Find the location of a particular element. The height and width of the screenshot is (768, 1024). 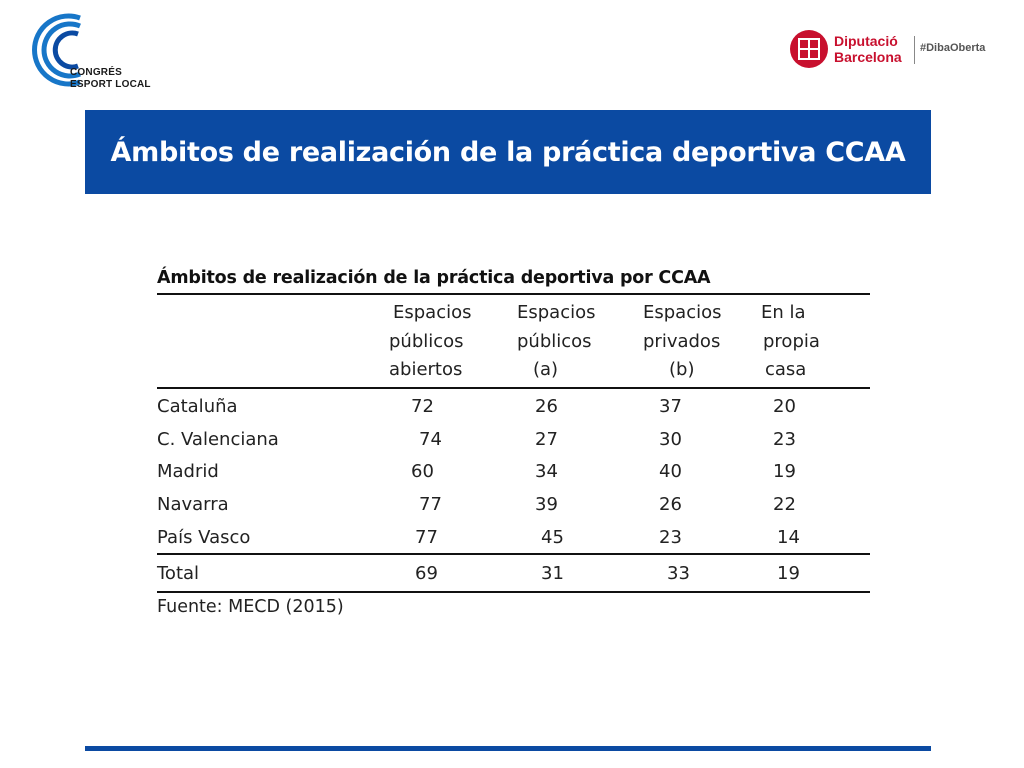

table-row: Madrid 60 34 40 19 is located at coordinates (513, 472).